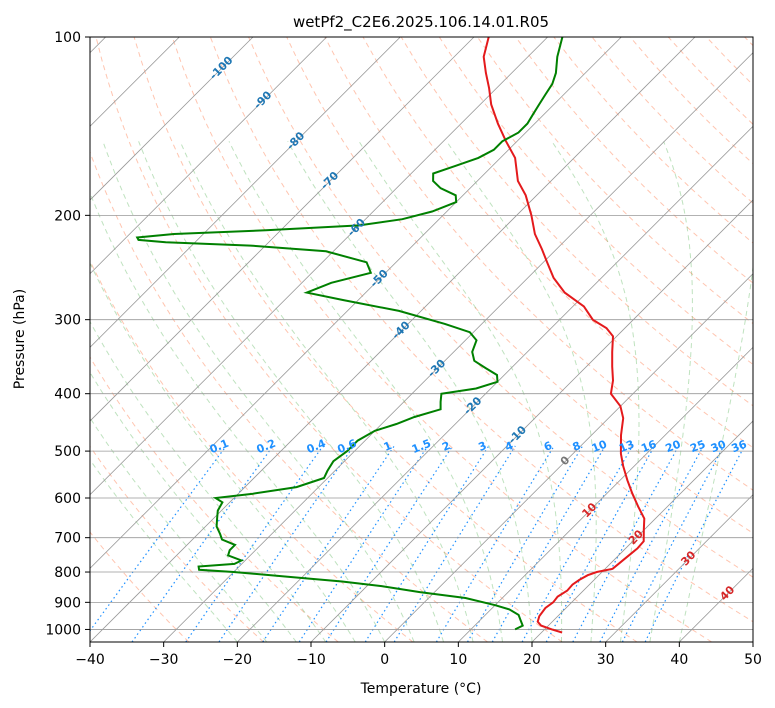 Image resolution: width=775 pixels, height=708 pixels. I want to click on y-tick-label: 1000, so click(63, 630).